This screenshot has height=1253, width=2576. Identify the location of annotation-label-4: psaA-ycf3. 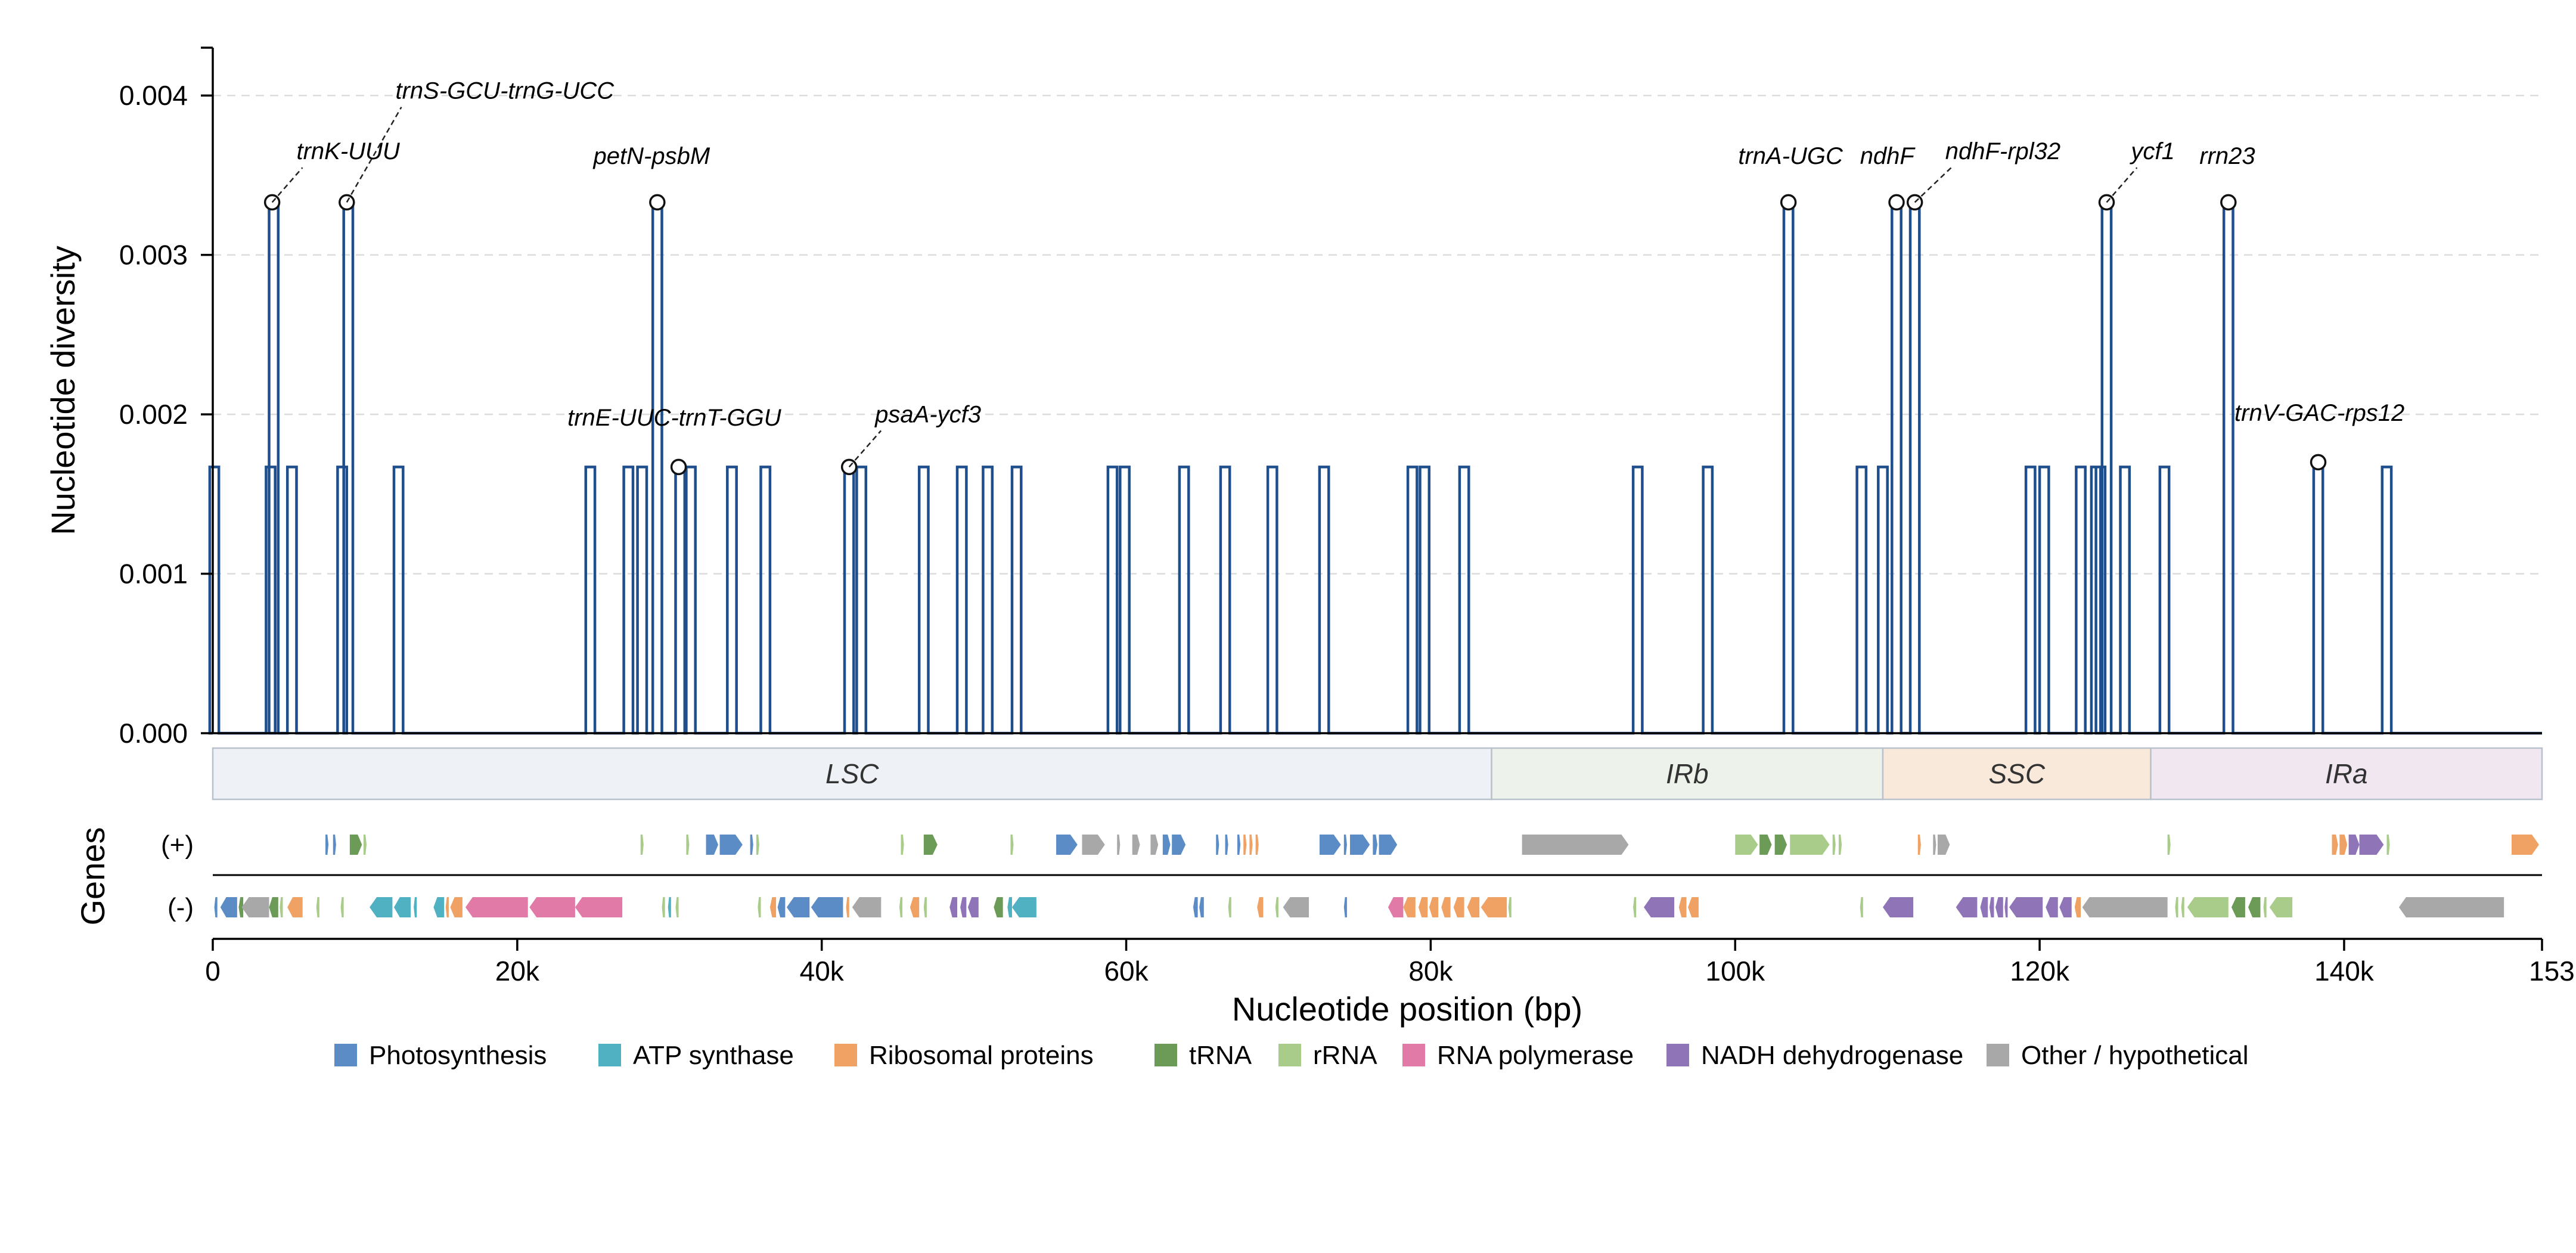
(927, 414).